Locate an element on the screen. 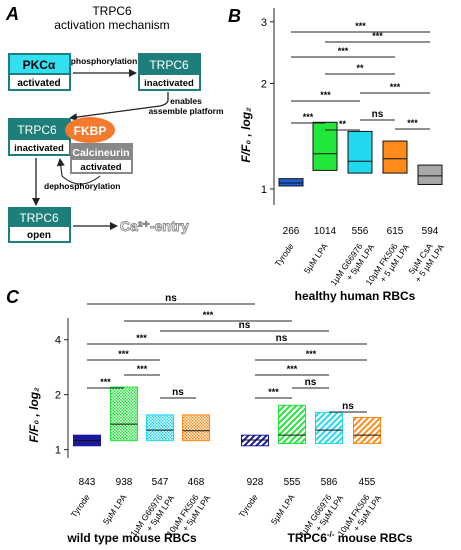  fkbp-ellipse is located at coordinates (90, 130).